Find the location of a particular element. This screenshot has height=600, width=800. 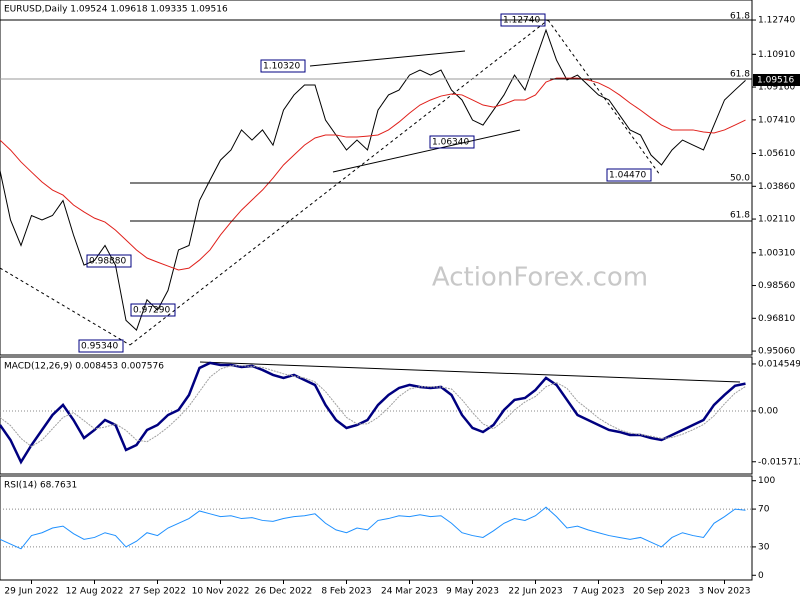

x-tick-label: 3 Nov 2023 is located at coordinates (725, 592).